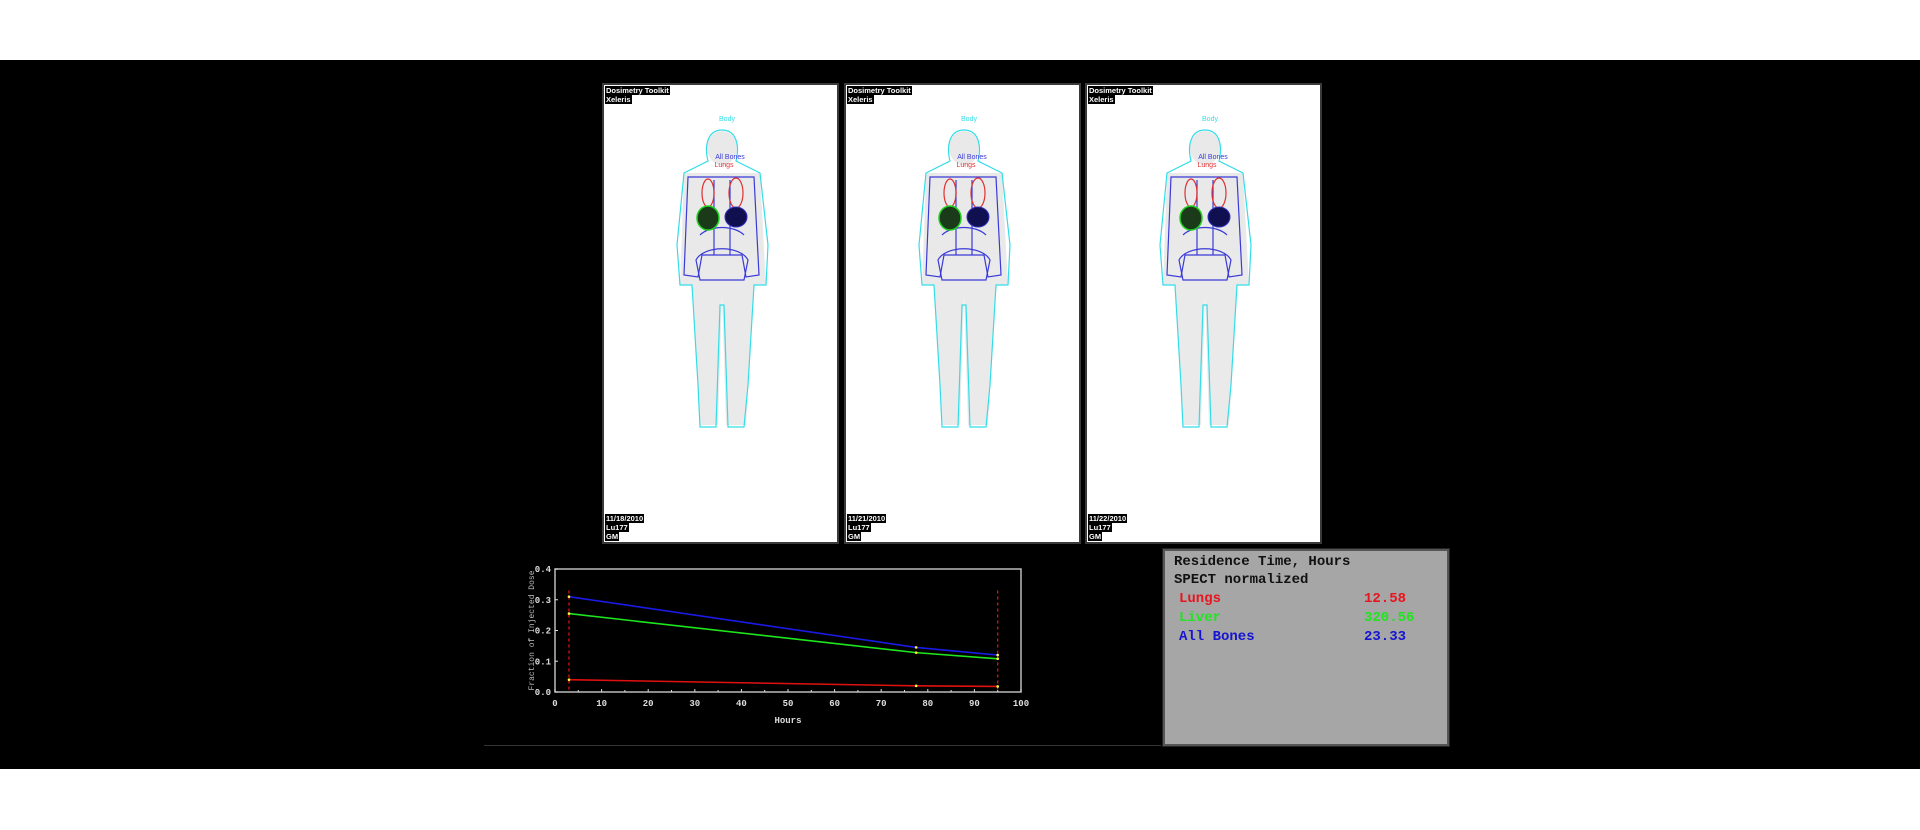 This screenshot has width=1920, height=830. Describe the element at coordinates (867, 518) in the screenshot. I see `scan-date: 11/21/2010` at that location.